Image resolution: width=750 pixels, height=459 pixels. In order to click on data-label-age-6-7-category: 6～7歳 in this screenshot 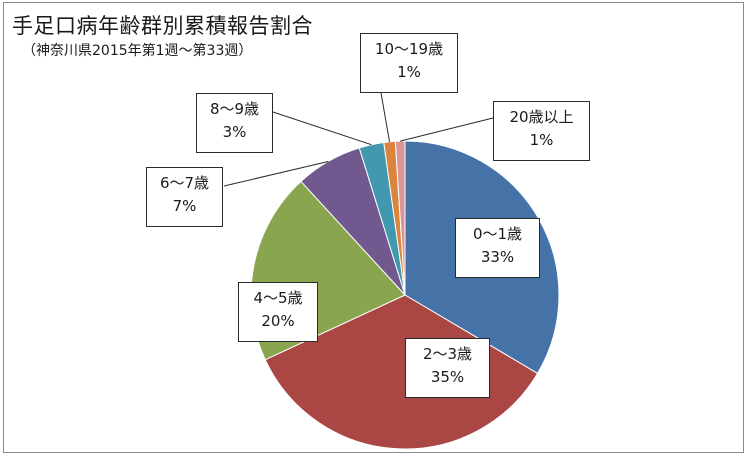, I will do `click(184, 183)`.